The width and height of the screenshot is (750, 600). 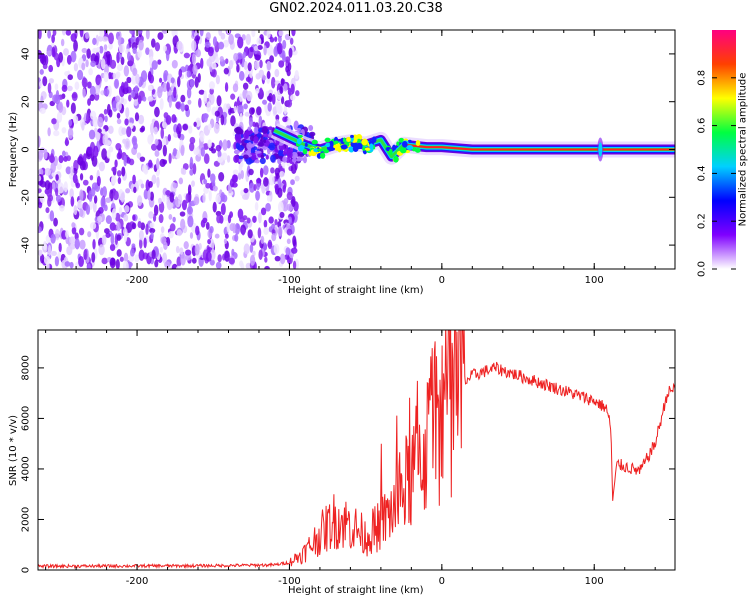 I want to click on spectrogram-ytick-label: 40, so click(x=26, y=54).